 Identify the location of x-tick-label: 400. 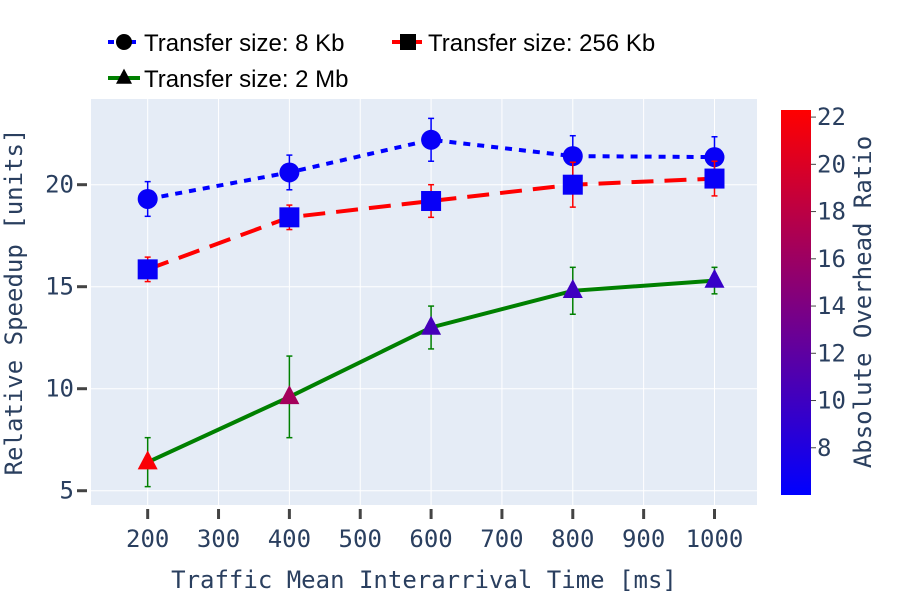
(289, 539).